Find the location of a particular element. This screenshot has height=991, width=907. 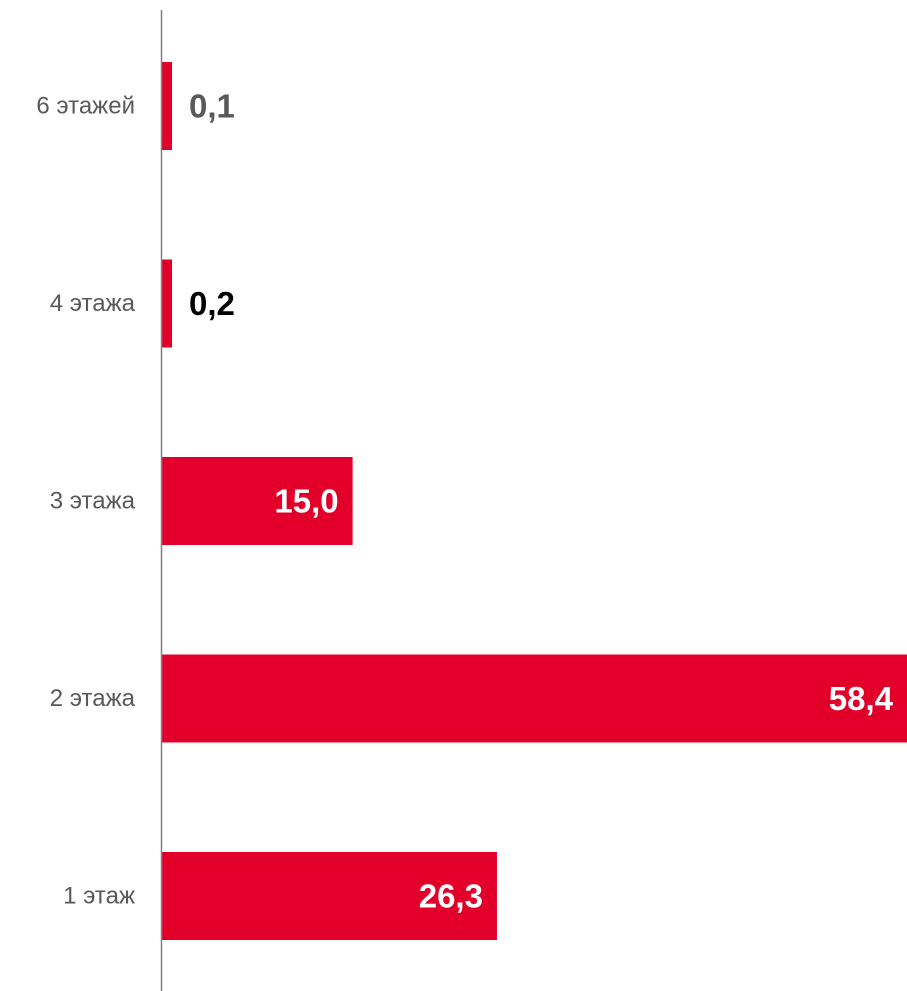

bar-4-этажа is located at coordinates (166, 303).